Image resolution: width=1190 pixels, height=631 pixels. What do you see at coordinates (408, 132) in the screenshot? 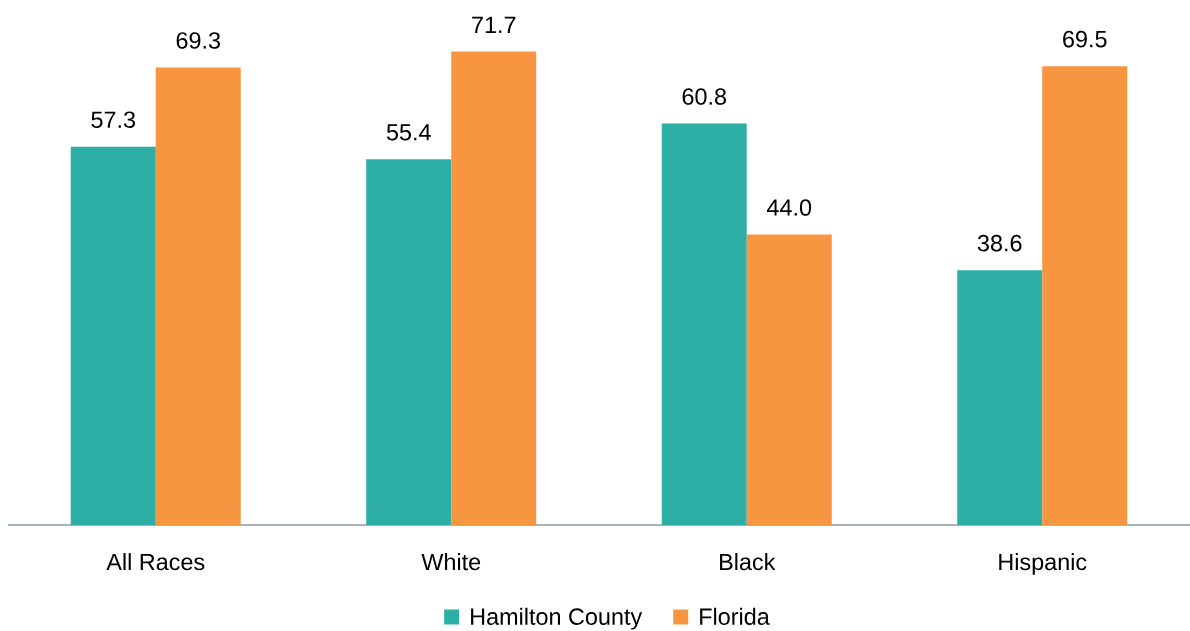
I see `data-label: 55.4` at bounding box center [408, 132].